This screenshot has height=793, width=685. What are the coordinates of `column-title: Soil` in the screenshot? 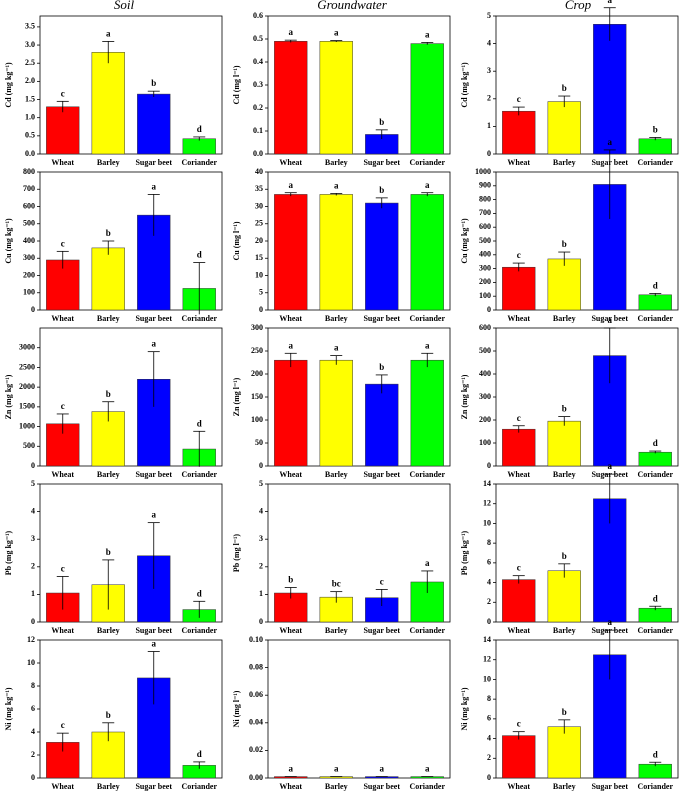 It's located at (124, 6).